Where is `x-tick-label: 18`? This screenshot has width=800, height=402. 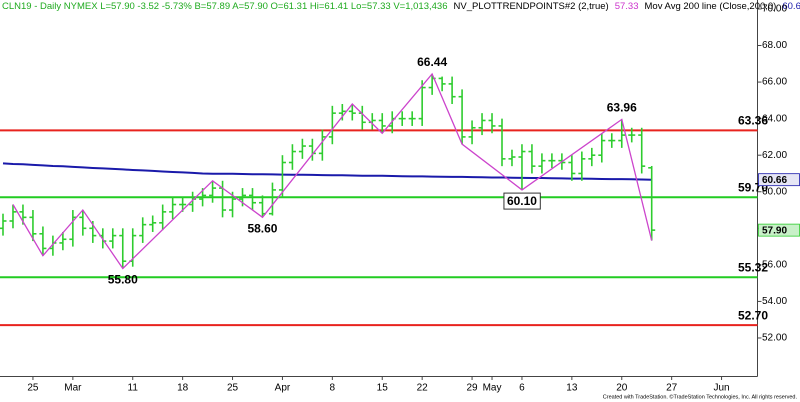
x-tick-label: 18 is located at coordinates (183, 388).